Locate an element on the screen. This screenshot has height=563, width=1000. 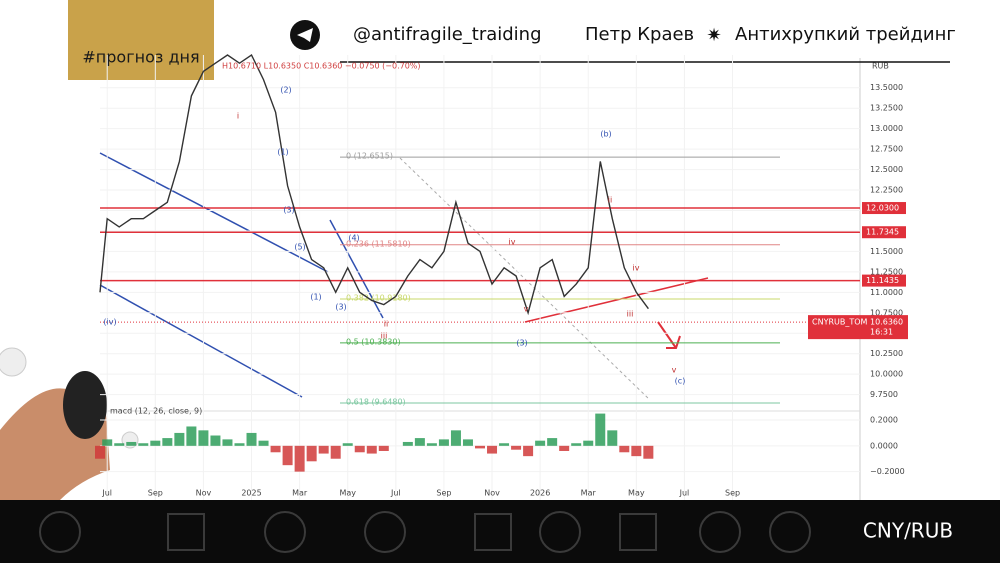
macd-legend: macd (12, 26, close, 9) is located at coordinates (156, 411).